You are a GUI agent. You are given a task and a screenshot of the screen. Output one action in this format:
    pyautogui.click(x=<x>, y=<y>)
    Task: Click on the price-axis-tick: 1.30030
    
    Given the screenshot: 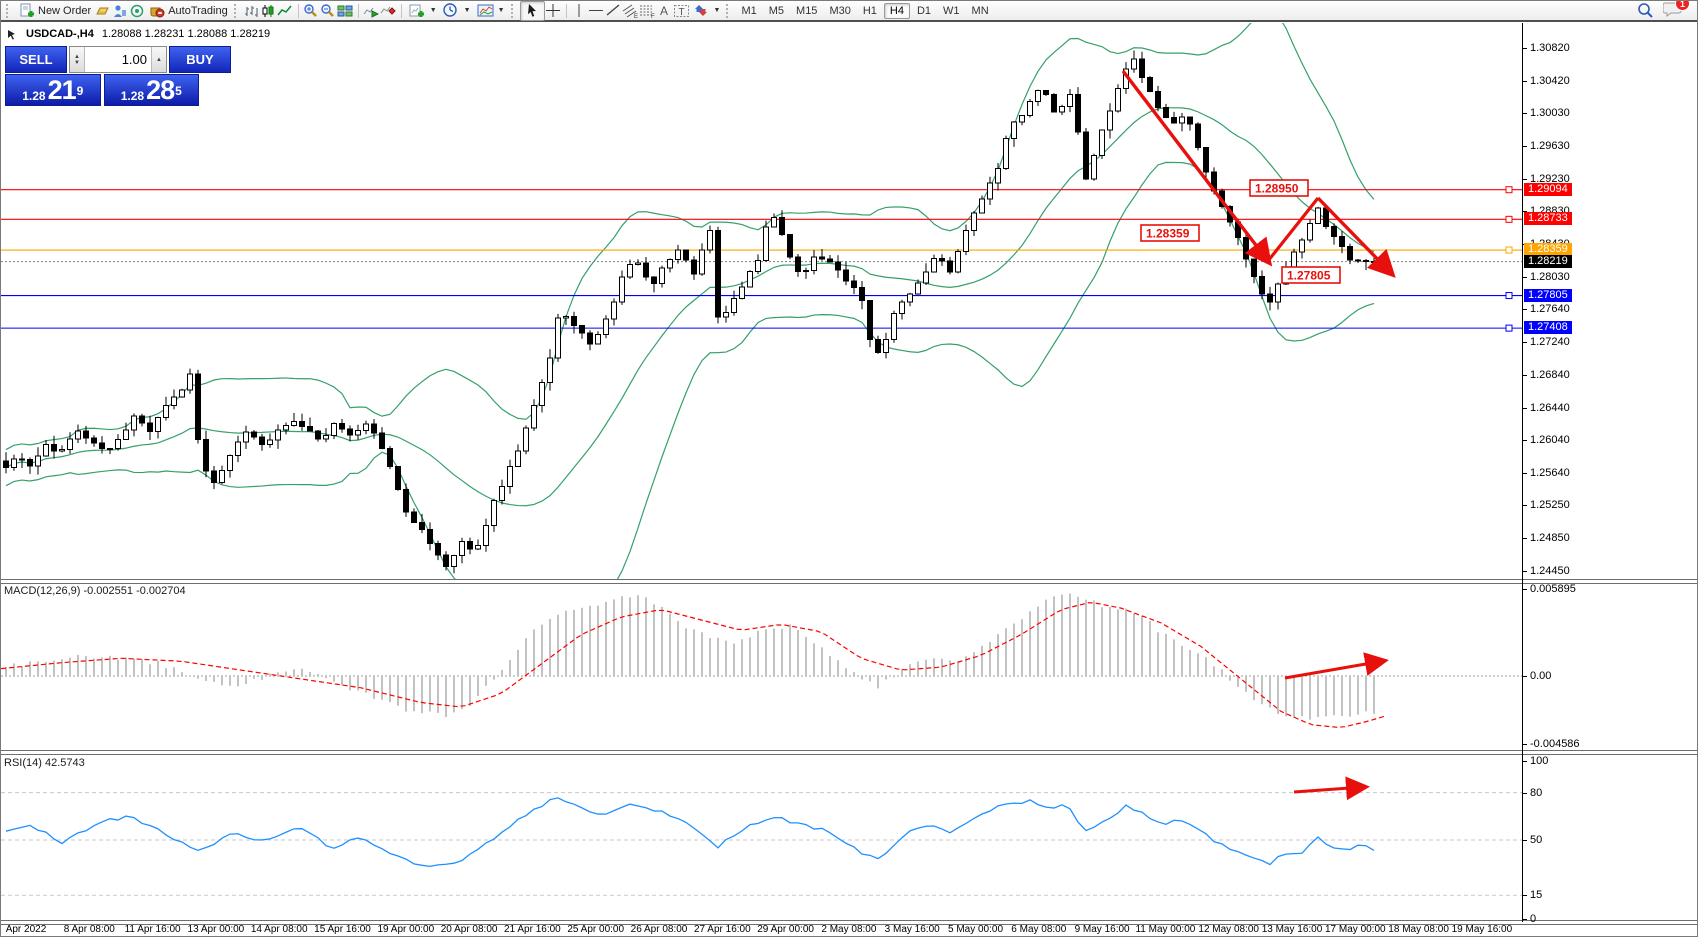 What is the action you would take?
    pyautogui.click(x=1550, y=112)
    